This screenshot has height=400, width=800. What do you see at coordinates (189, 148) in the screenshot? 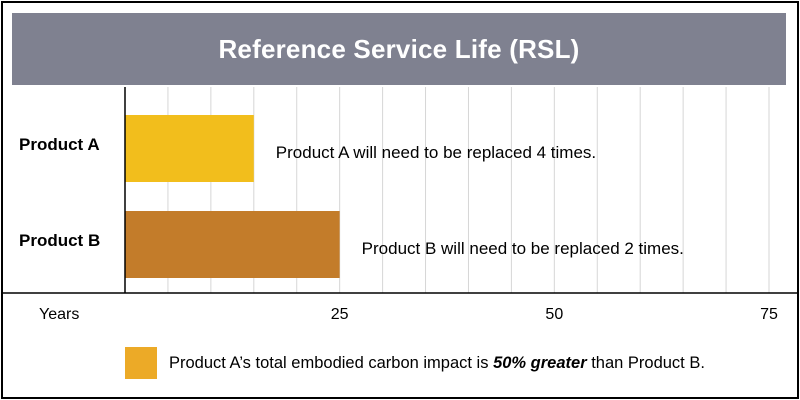
I see `bar-product-a` at bounding box center [189, 148].